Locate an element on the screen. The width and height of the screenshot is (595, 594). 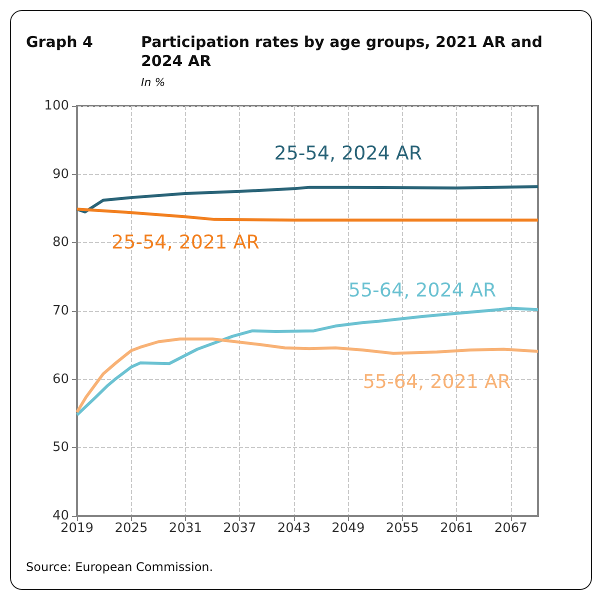
series-label: 25-54, 2021 AR is located at coordinates (186, 243).